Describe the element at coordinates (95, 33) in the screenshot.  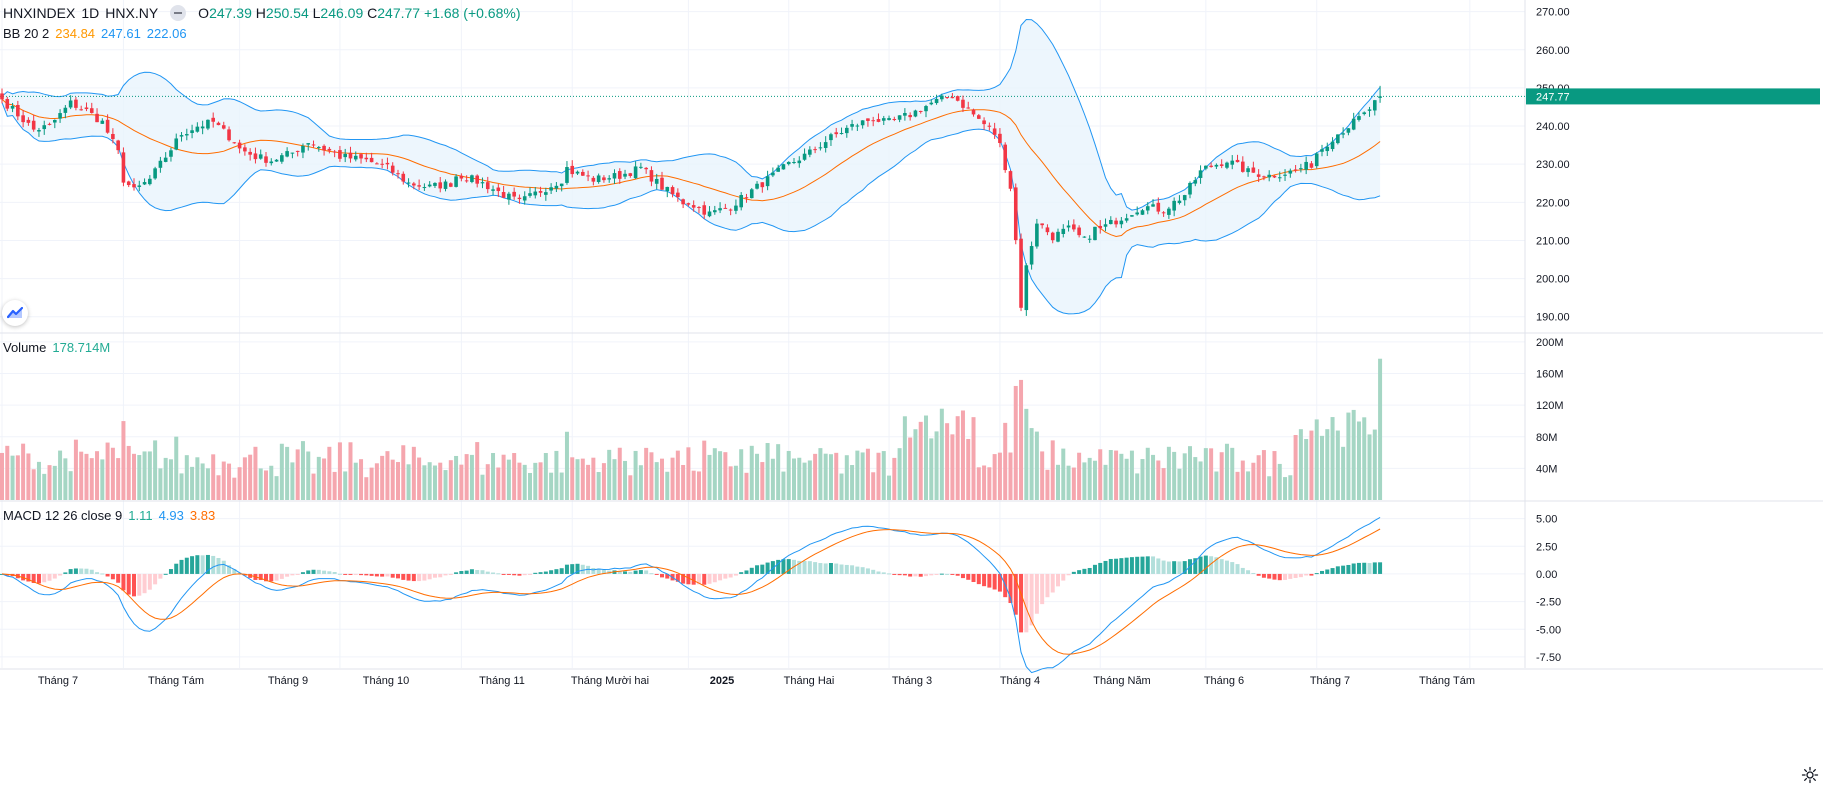
I see `bb-legend: BB 20 2 234.84 247.61 222.06` at that location.